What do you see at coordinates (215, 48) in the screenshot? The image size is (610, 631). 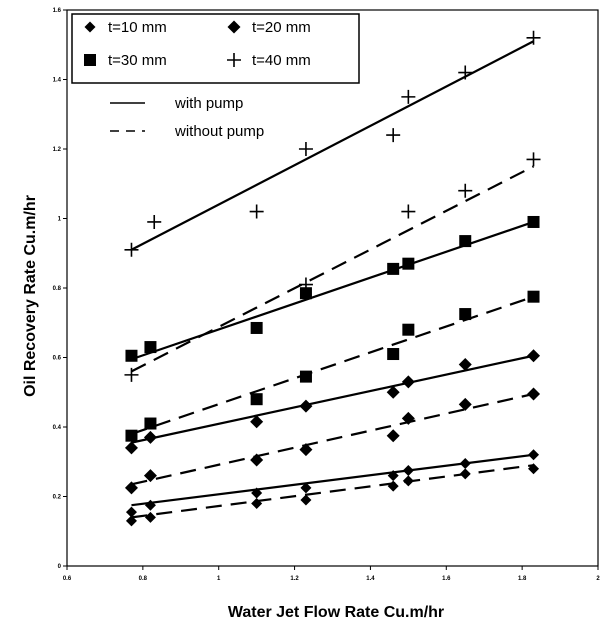 I see `legend-box` at bounding box center [215, 48].